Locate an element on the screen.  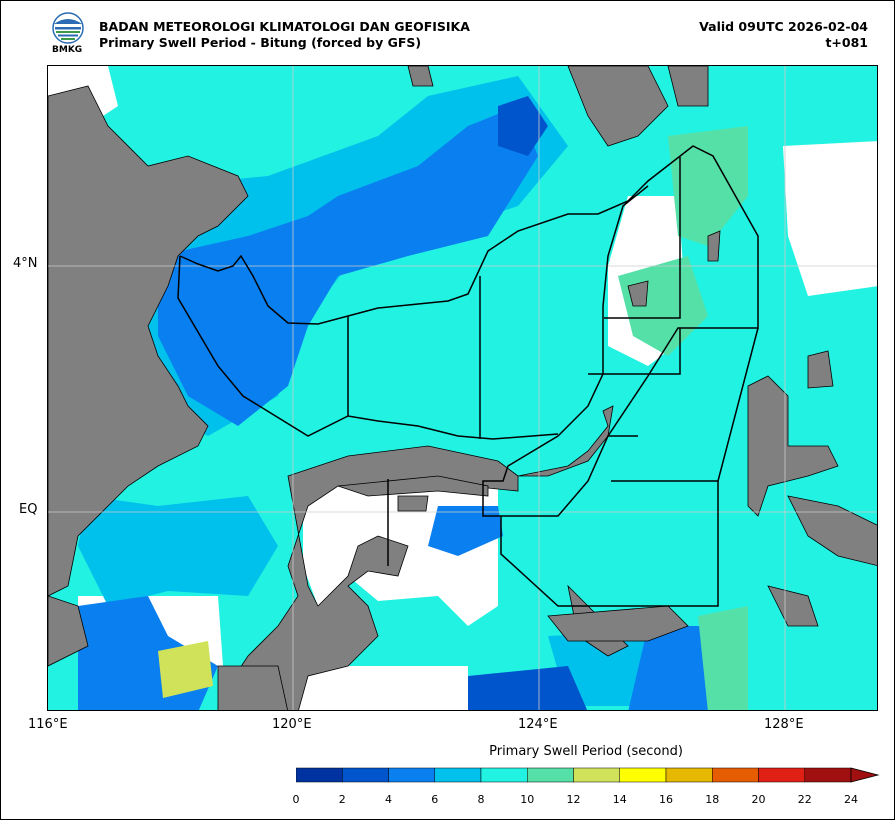
land-borneo is located at coordinates (148, 341).